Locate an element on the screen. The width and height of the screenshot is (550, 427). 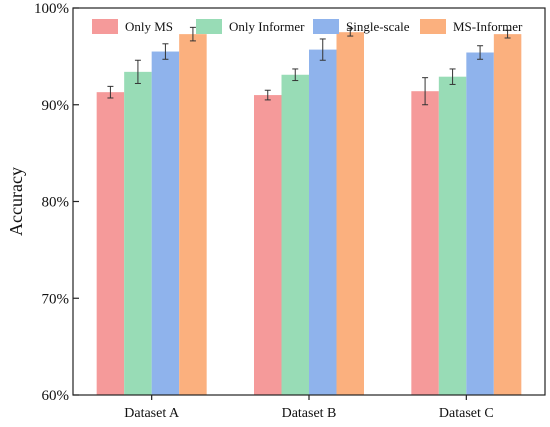
error-bars-layer is located at coordinates (309, 66).